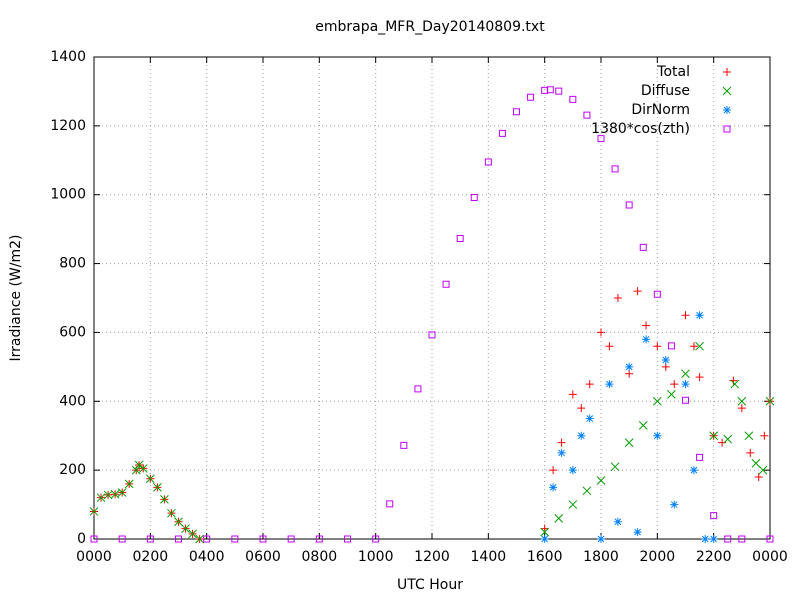 The image size is (800, 600). What do you see at coordinates (376, 557) in the screenshot?
I see `x-tick-label: 1000` at bounding box center [376, 557].